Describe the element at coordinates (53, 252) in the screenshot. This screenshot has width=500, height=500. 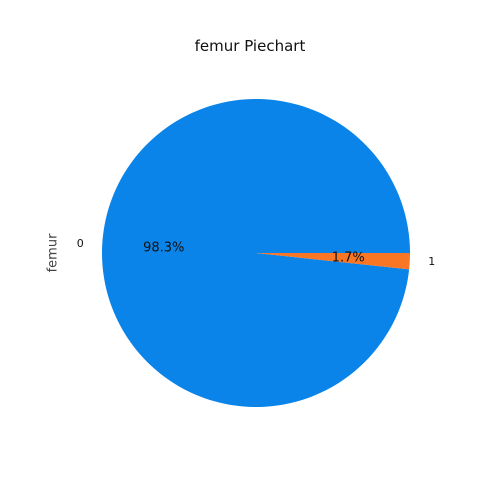
I see `y-axis-label: femur` at that location.